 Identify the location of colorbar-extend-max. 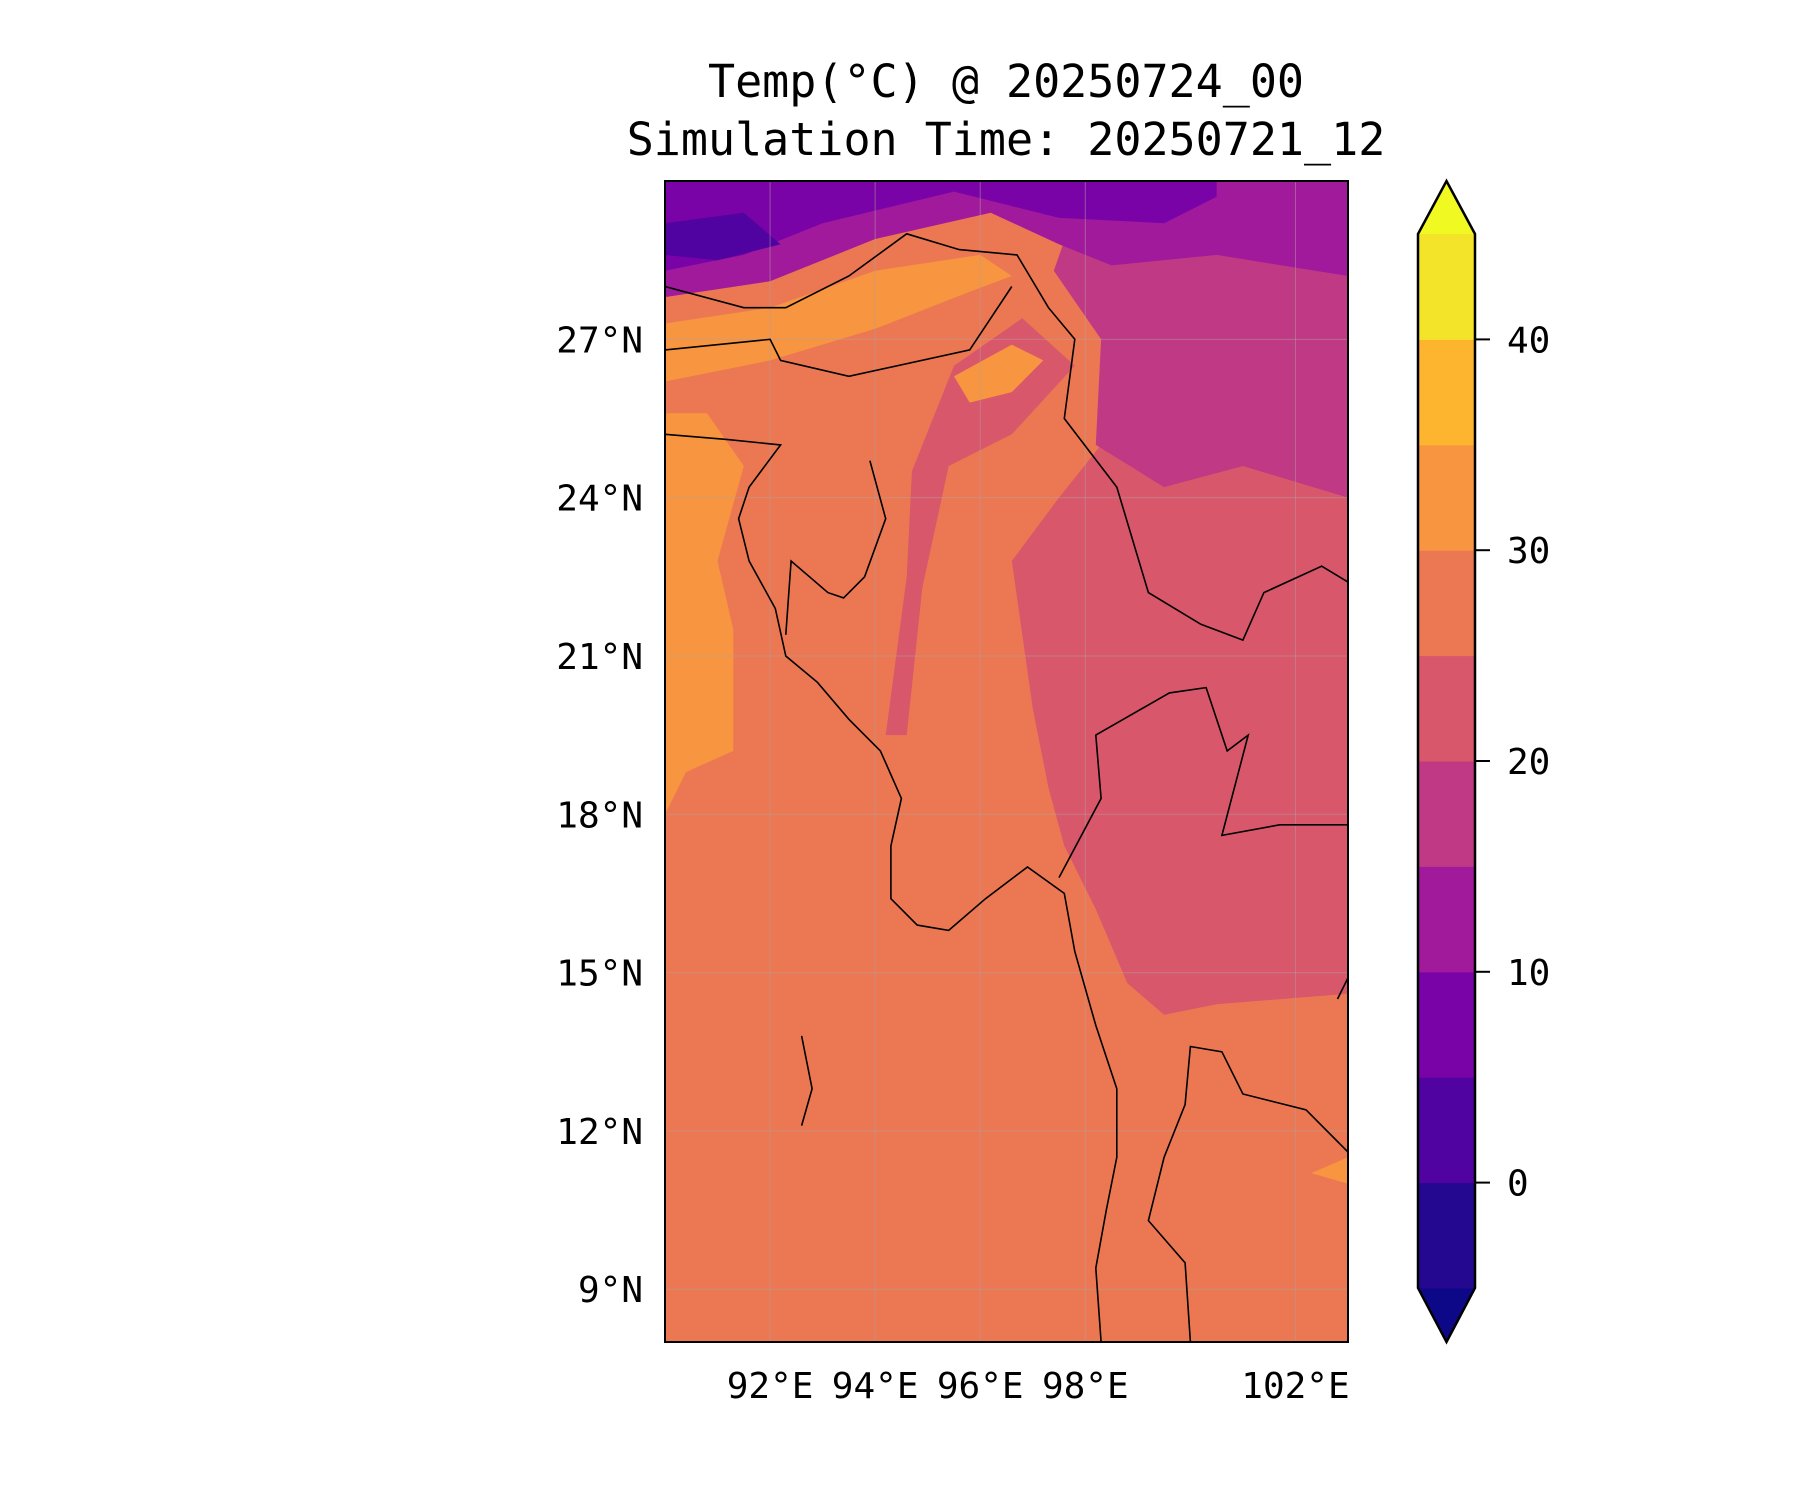
(1446, 207).